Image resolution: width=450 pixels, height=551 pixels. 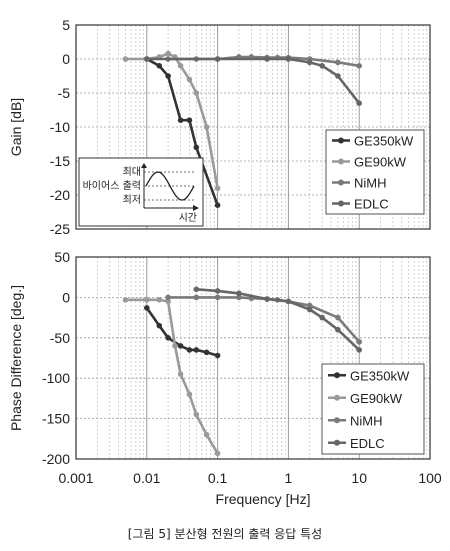 What do you see at coordinates (196, 208) in the screenshot?
I see `inset-arrow-right-icon` at bounding box center [196, 208].